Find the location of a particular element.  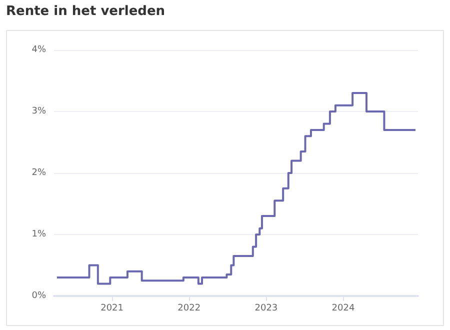

x-tick-label: 2021 is located at coordinates (112, 309).